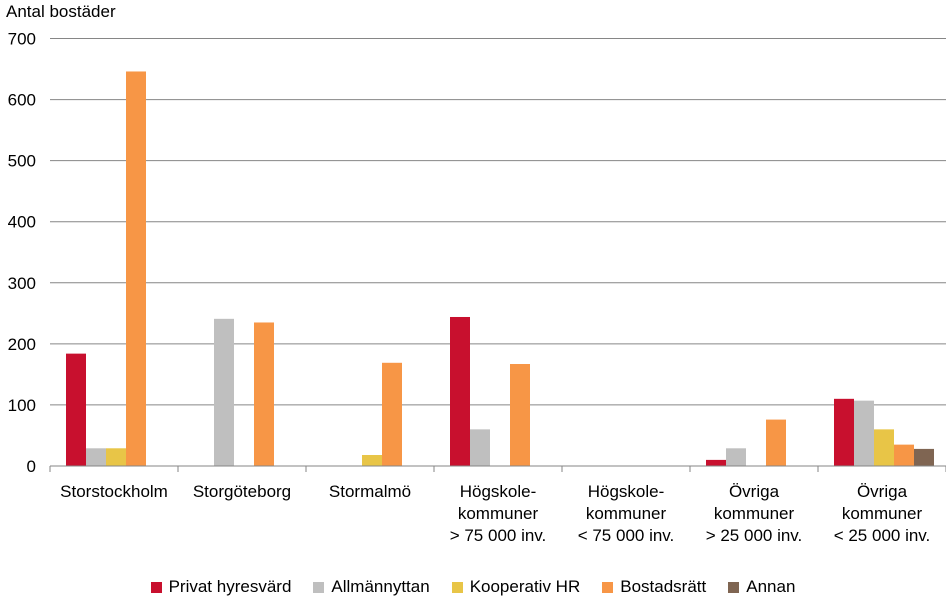  Describe the element at coordinates (525, 586) in the screenshot. I see `legend-label: Kooperativ HR` at that location.